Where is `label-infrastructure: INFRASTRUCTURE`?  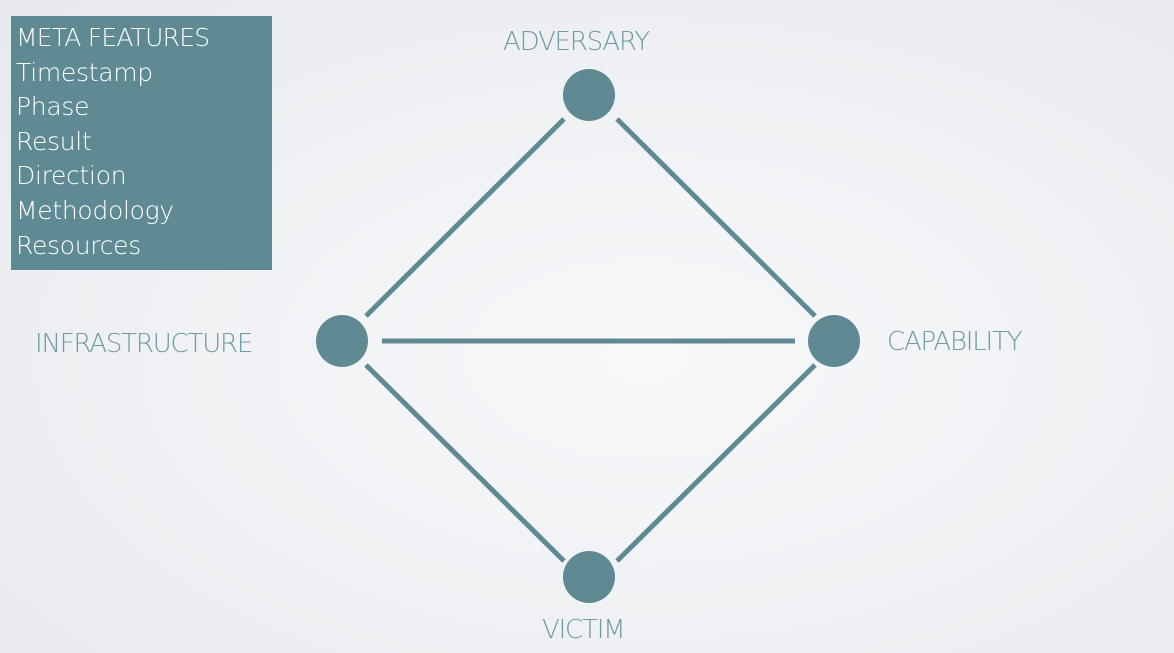
label-infrastructure: INFRASTRUCTURE is located at coordinates (144, 344).